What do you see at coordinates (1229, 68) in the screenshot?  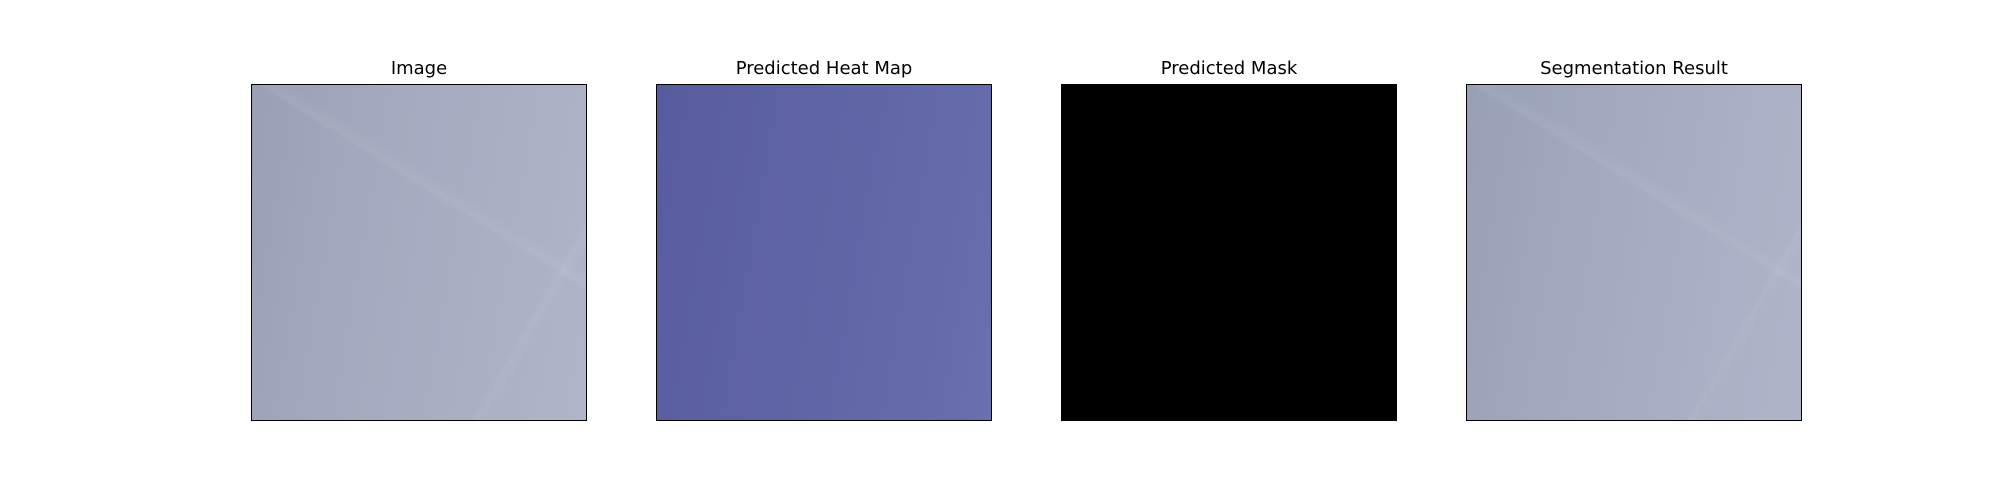 I see `panel-title-mask: Predicted Mask` at bounding box center [1229, 68].